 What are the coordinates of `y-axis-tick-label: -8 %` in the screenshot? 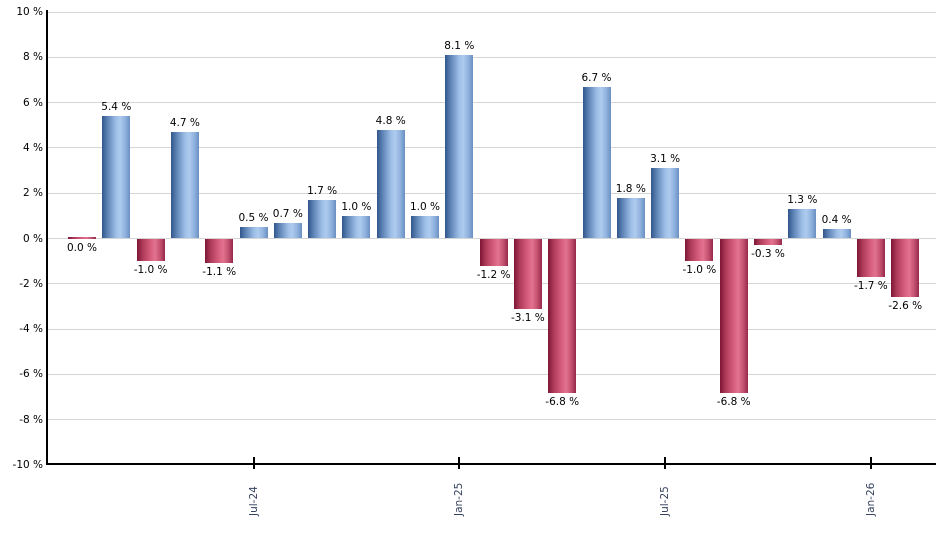 It's located at (31, 419).